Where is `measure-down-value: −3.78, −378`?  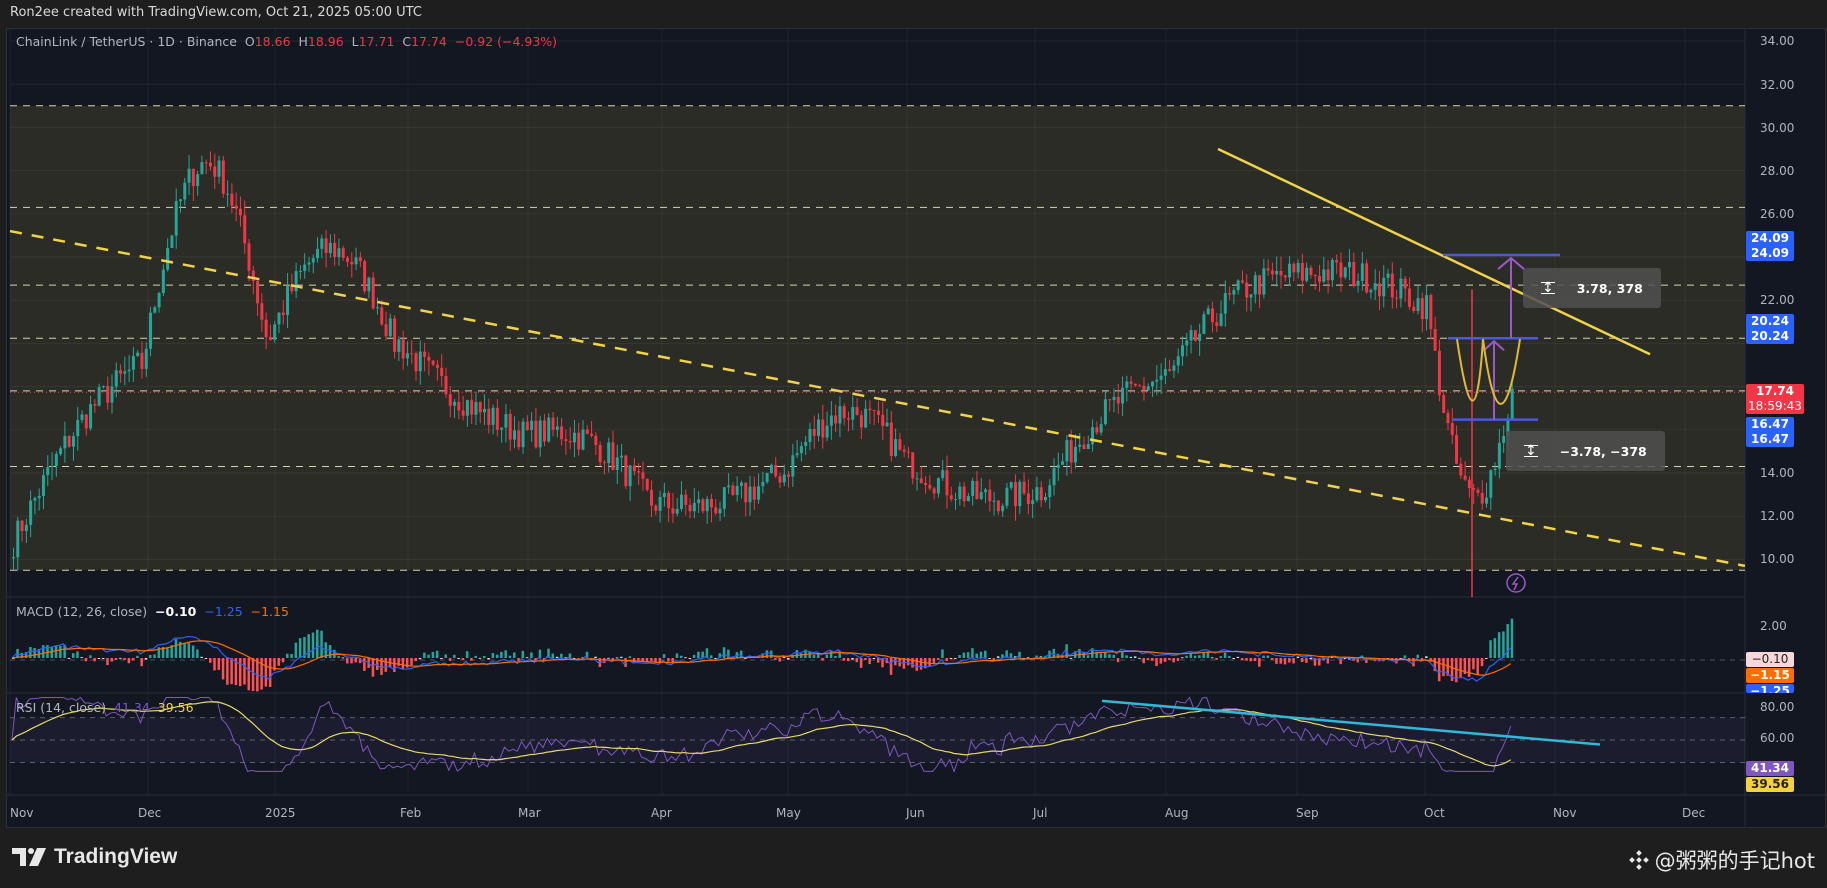 measure-down-value: −3.78, −378 is located at coordinates (1603, 451).